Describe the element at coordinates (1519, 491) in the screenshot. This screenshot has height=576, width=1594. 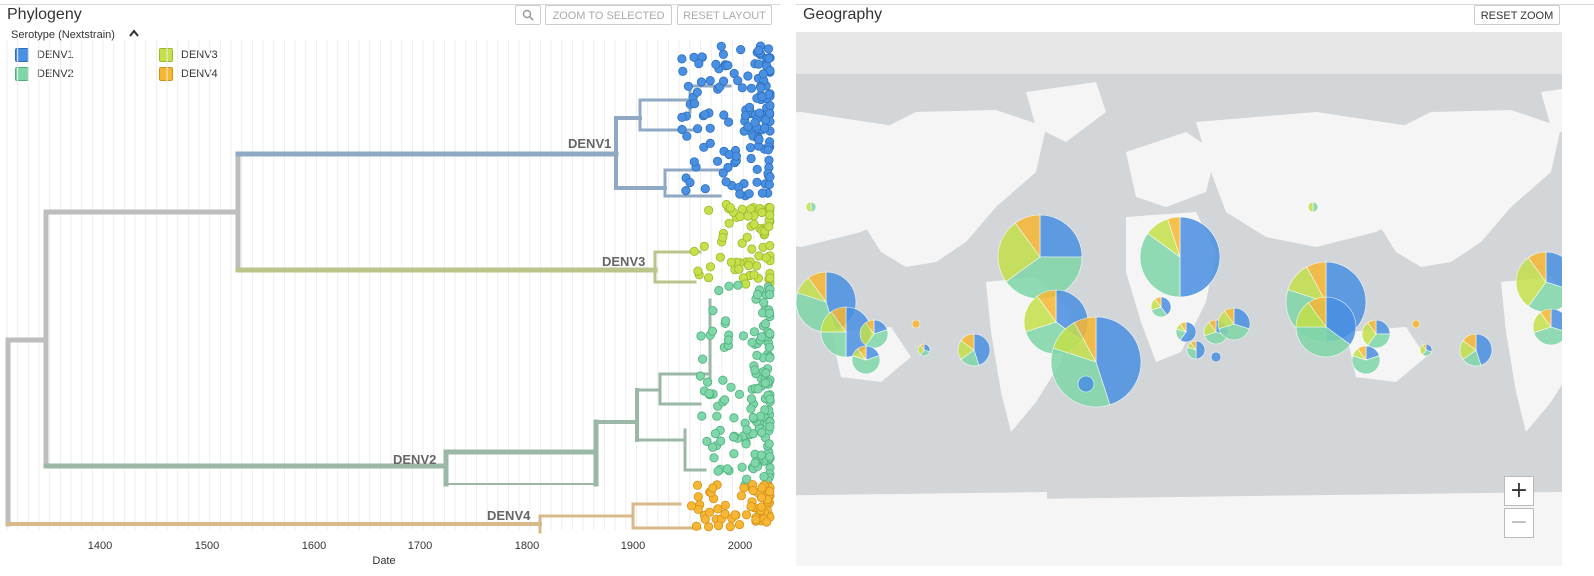
I see `zoom-in-button: +` at that location.